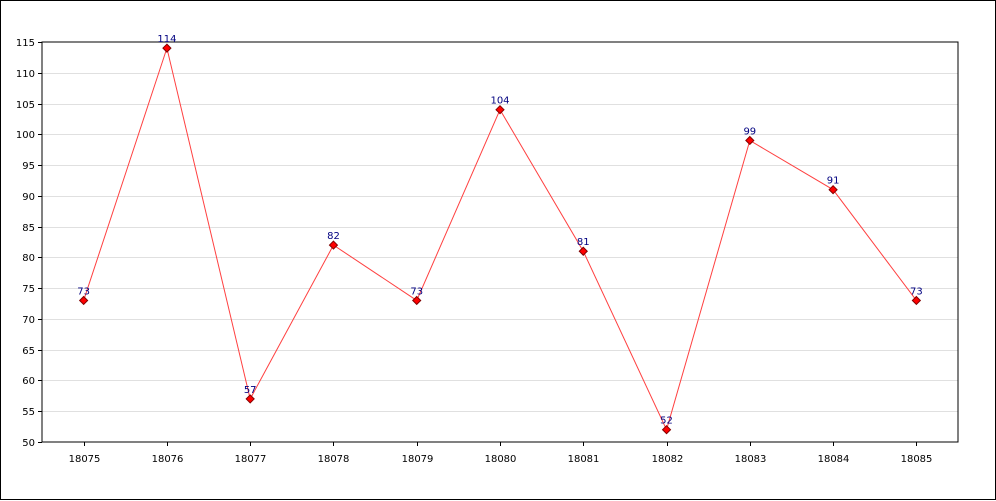  Describe the element at coordinates (28, 258) in the screenshot. I see `y-tick-label: 80` at that location.